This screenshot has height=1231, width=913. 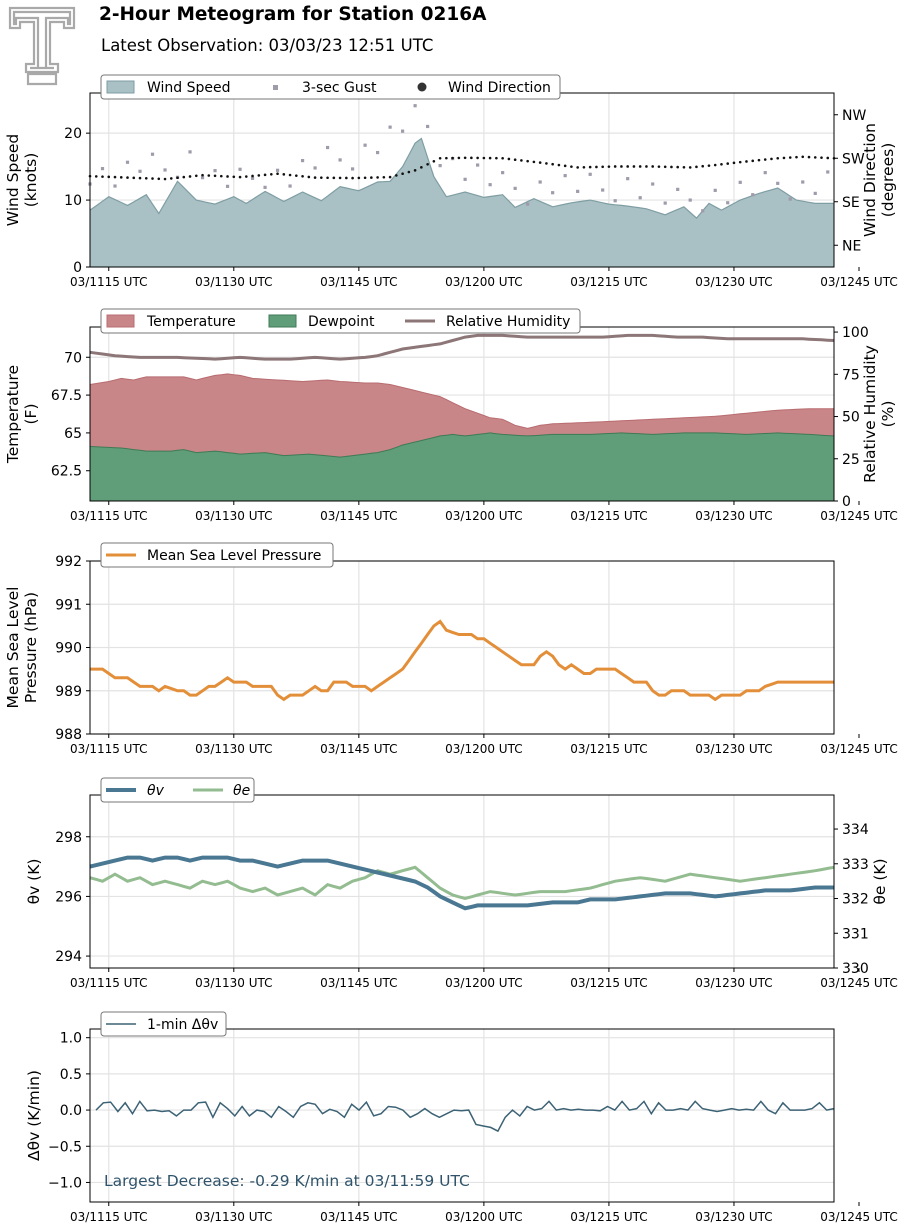 What do you see at coordinates (71, 1039) in the screenshot?
I see `y-tick-label: 1.0` at bounding box center [71, 1039].